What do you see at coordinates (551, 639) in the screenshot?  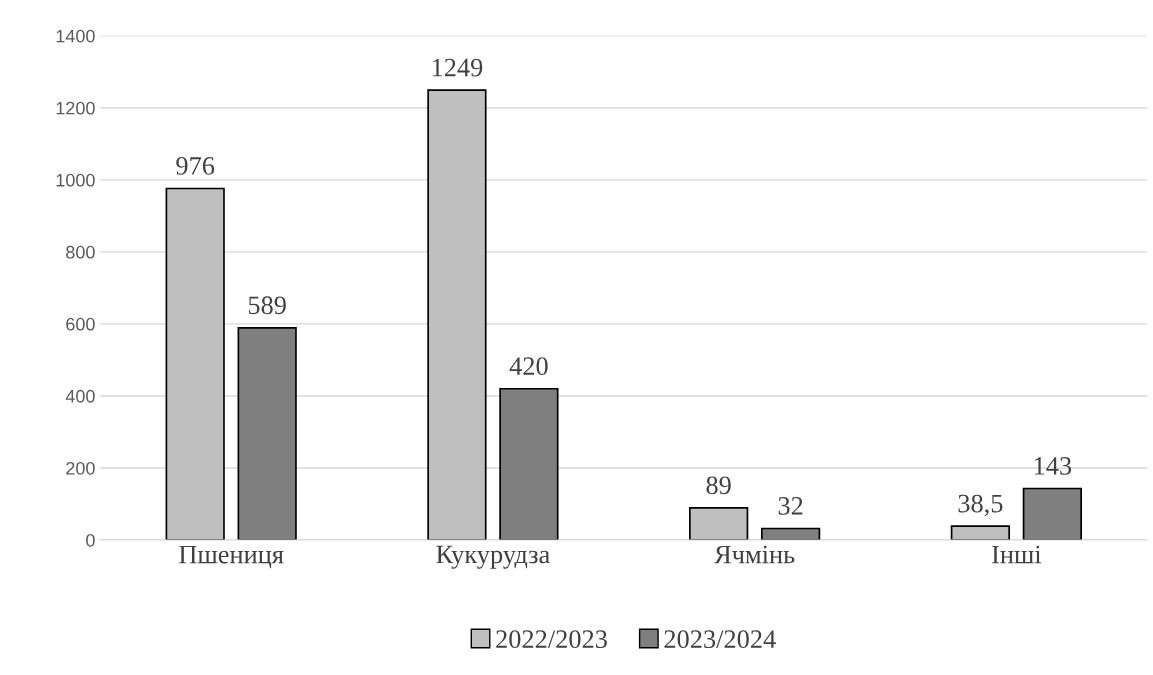 I see `legend-label: 2022/2023` at bounding box center [551, 639].